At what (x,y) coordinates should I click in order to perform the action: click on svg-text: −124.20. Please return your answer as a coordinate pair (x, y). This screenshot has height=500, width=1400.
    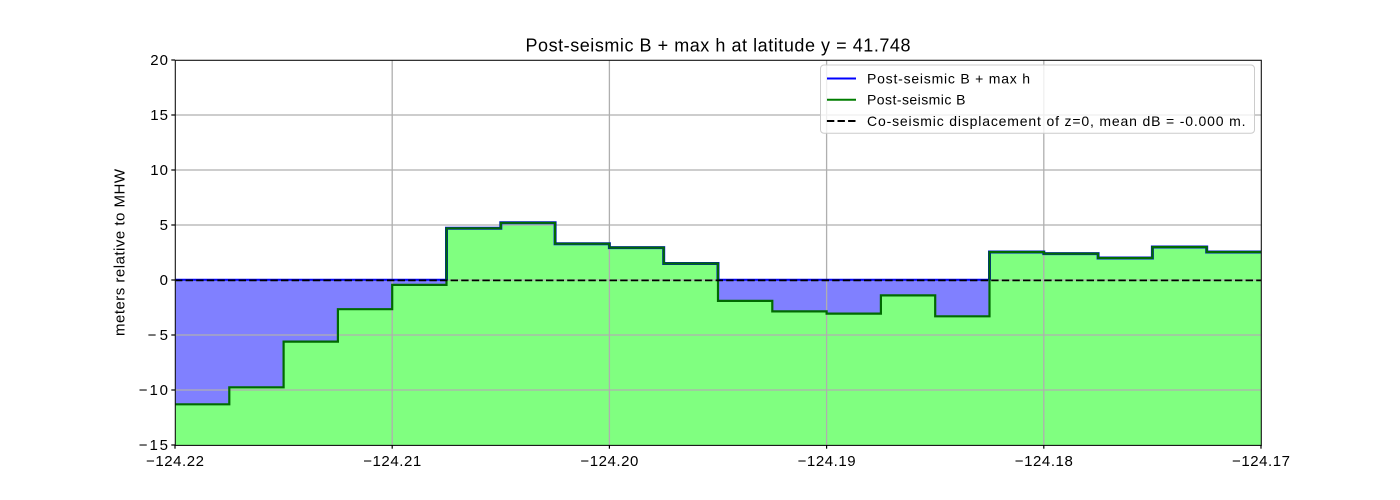
    Looking at the image, I should click on (609, 461).